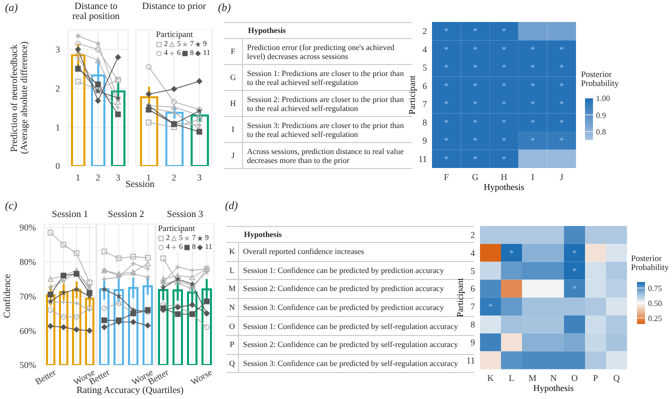  I want to click on color-bar-label: 0.8, so click(601, 132).